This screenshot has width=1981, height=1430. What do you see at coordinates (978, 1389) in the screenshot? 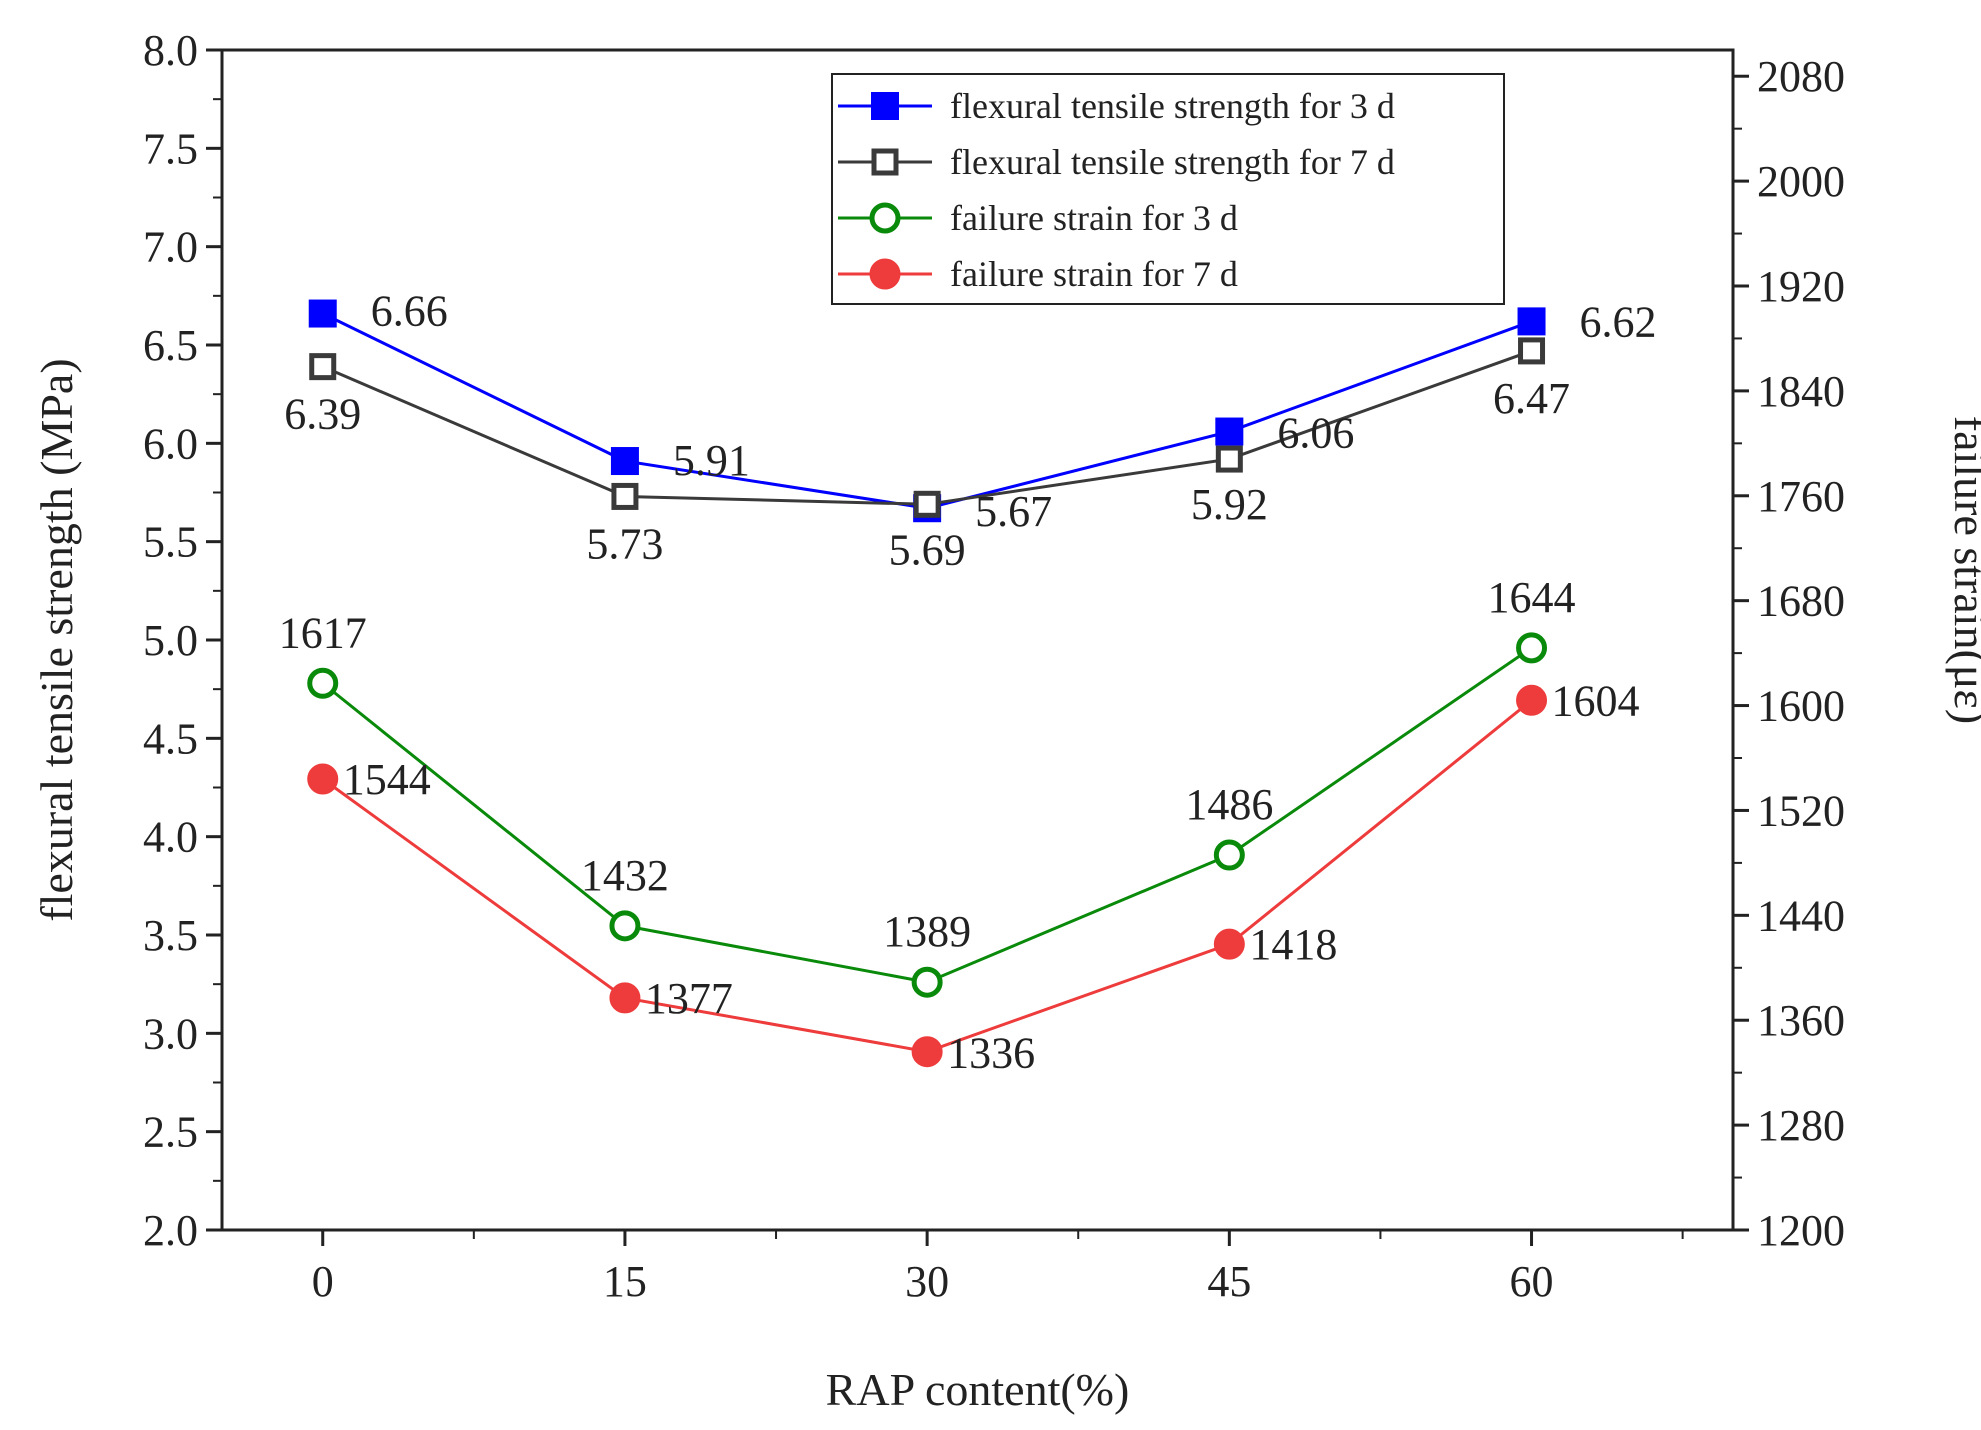
I see `x-axis-title: RAP content(%)` at bounding box center [978, 1389].